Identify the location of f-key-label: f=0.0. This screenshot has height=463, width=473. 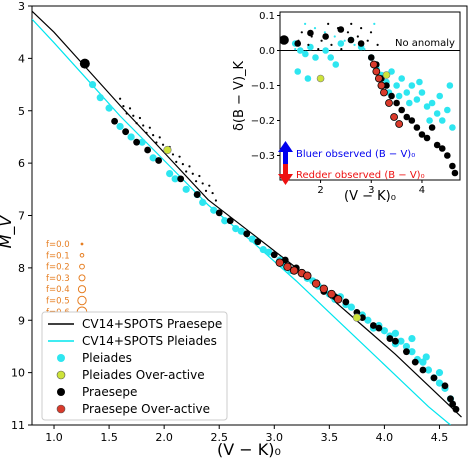
(58, 245).